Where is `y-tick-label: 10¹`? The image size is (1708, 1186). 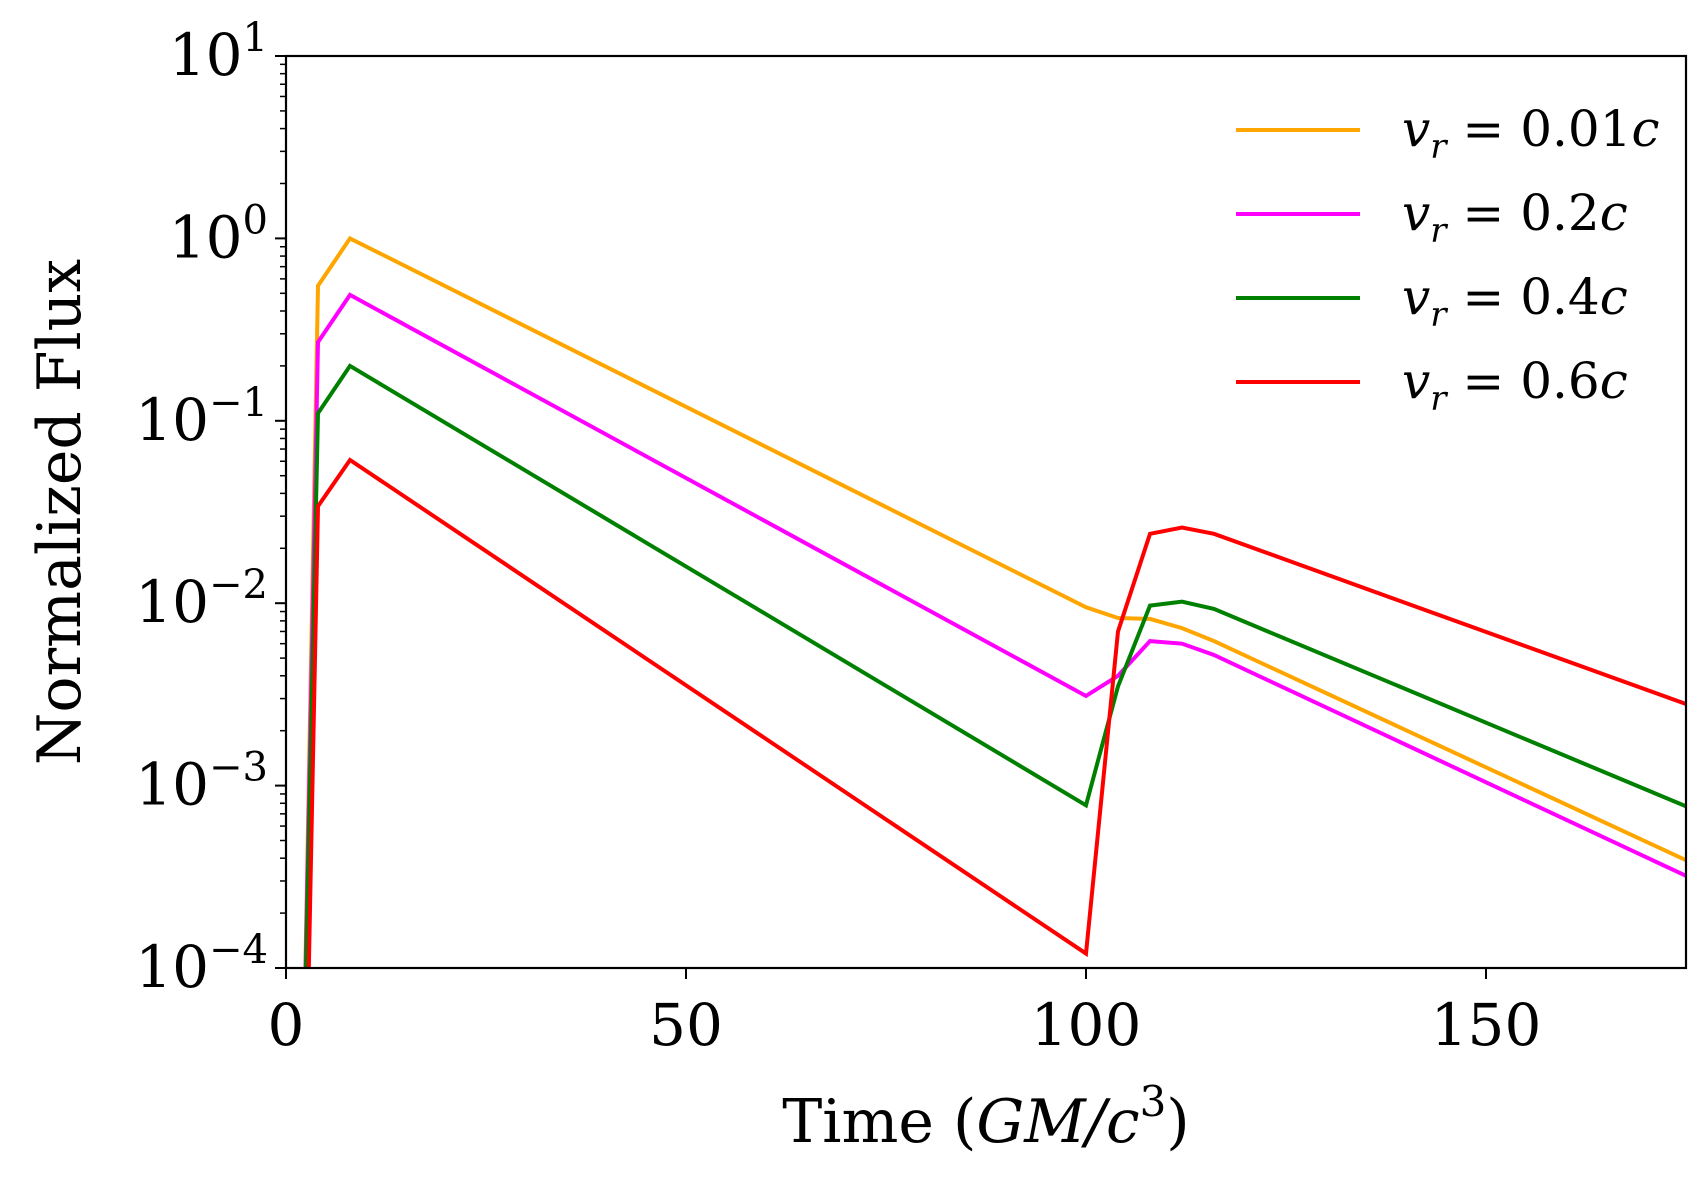 y-tick-label: 10¹ is located at coordinates (218, 52).